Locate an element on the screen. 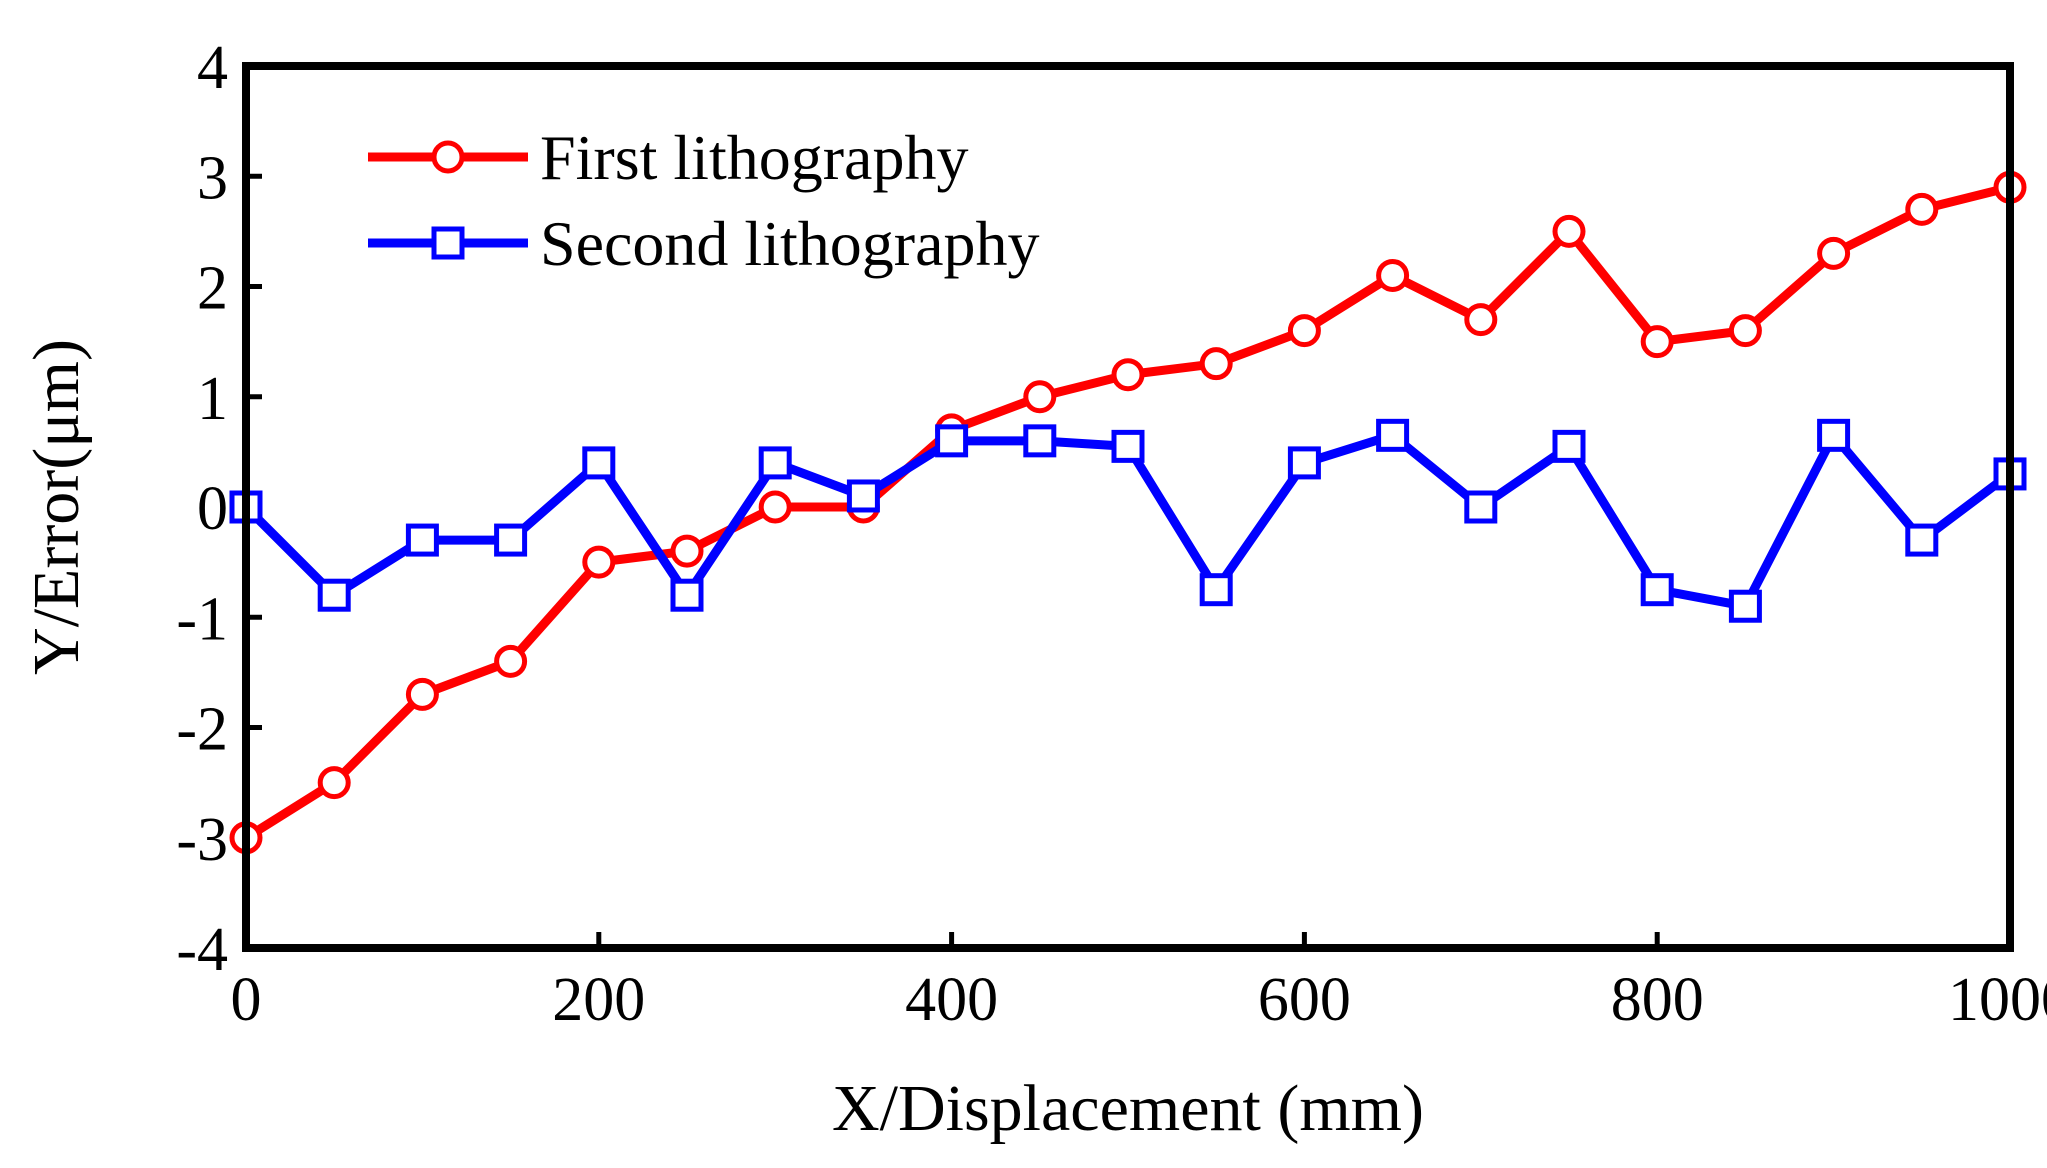 This screenshot has height=1168, width=2047. y-tick-label: -2 is located at coordinates (202, 730).